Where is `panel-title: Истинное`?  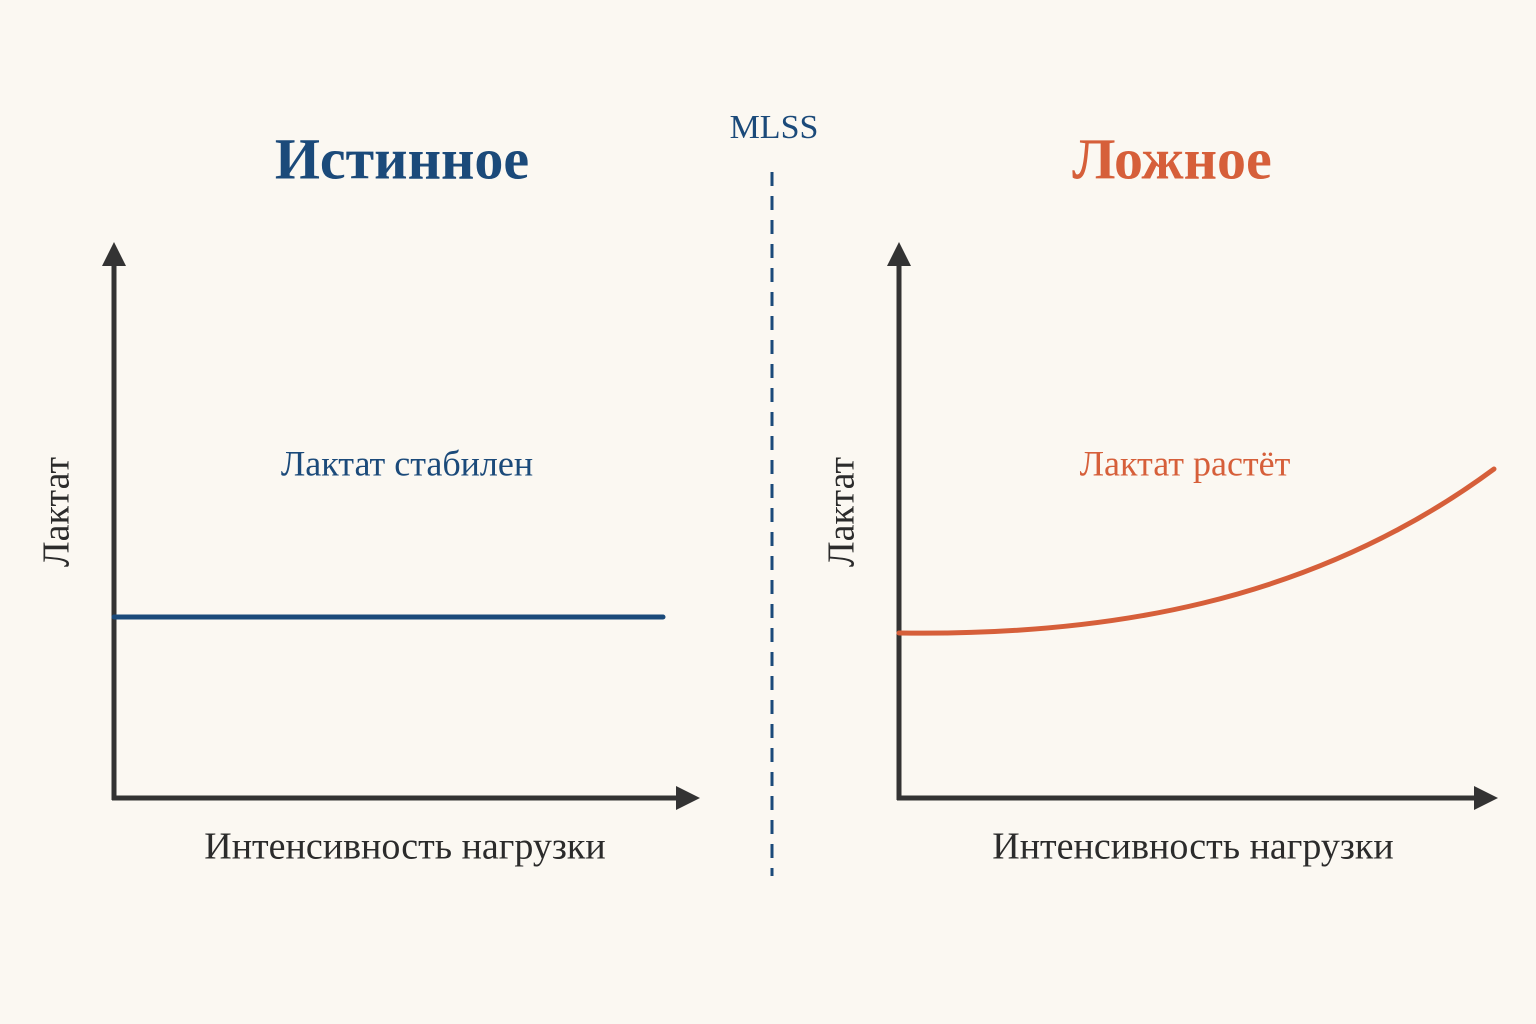
panel-title: Истинное is located at coordinates (402, 158).